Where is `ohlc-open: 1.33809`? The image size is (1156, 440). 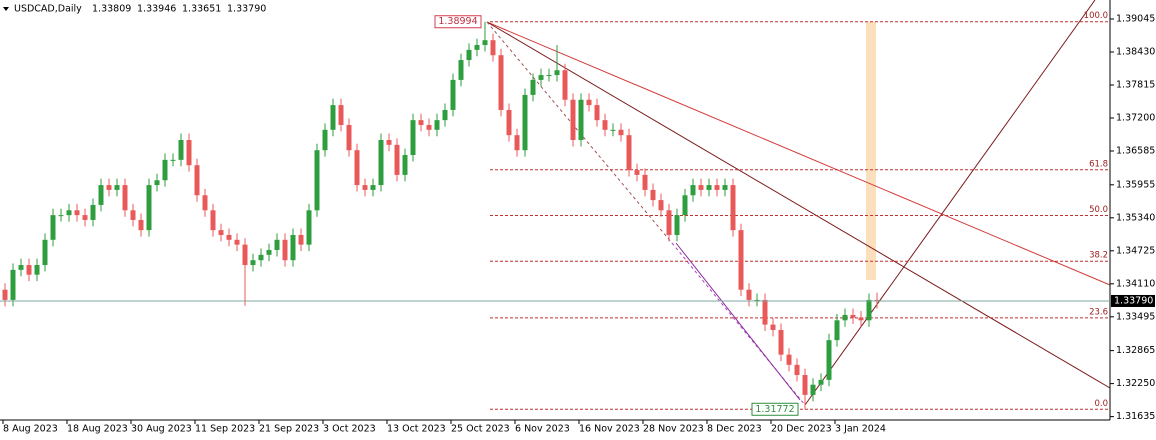 ohlc-open: 1.33809 is located at coordinates (111, 9).